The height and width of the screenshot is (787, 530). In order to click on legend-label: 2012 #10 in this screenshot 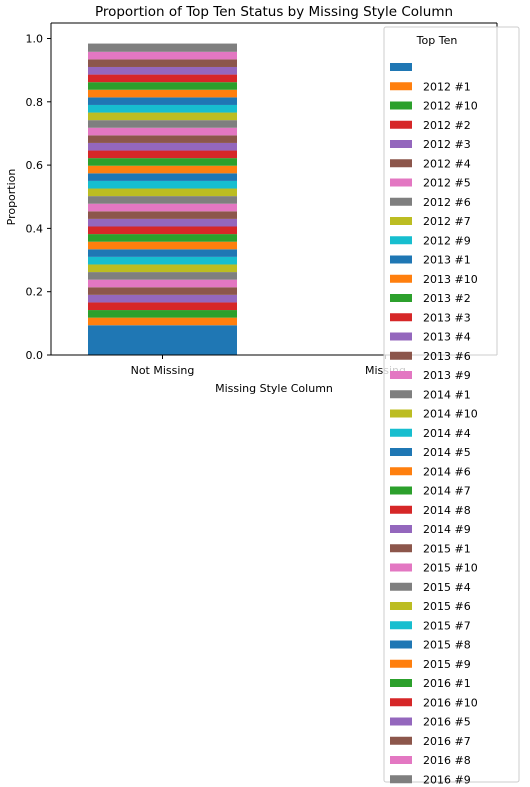, I will do `click(450, 106)`.